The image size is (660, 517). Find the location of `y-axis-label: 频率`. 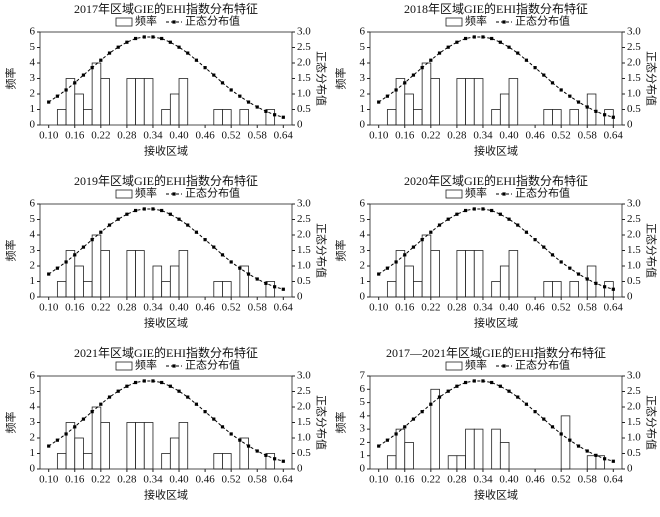

y-axis-label: 频率 is located at coordinates (11, 423).